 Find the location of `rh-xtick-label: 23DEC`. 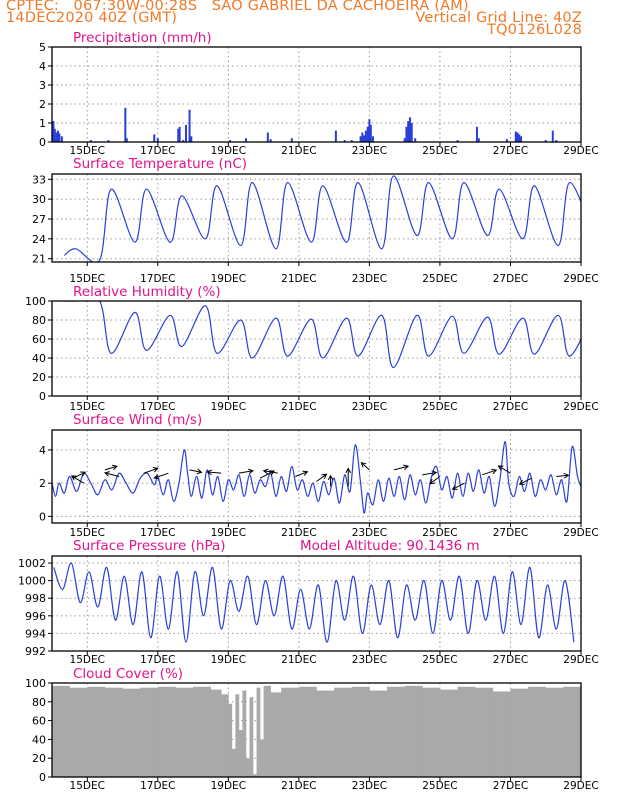

rh-xtick-label: 23DEC is located at coordinates (369, 407).